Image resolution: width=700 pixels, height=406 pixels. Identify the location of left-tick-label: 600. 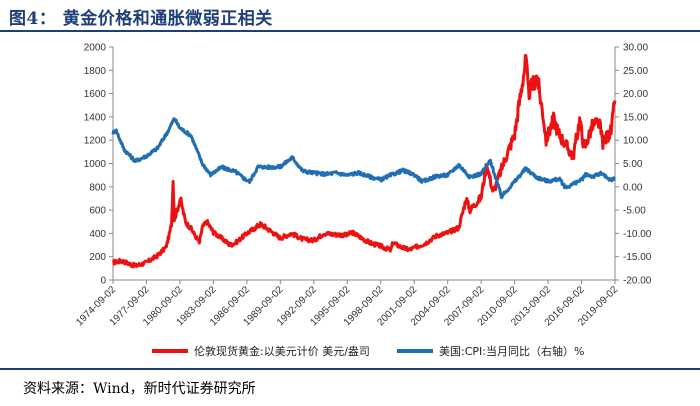
(97, 211).